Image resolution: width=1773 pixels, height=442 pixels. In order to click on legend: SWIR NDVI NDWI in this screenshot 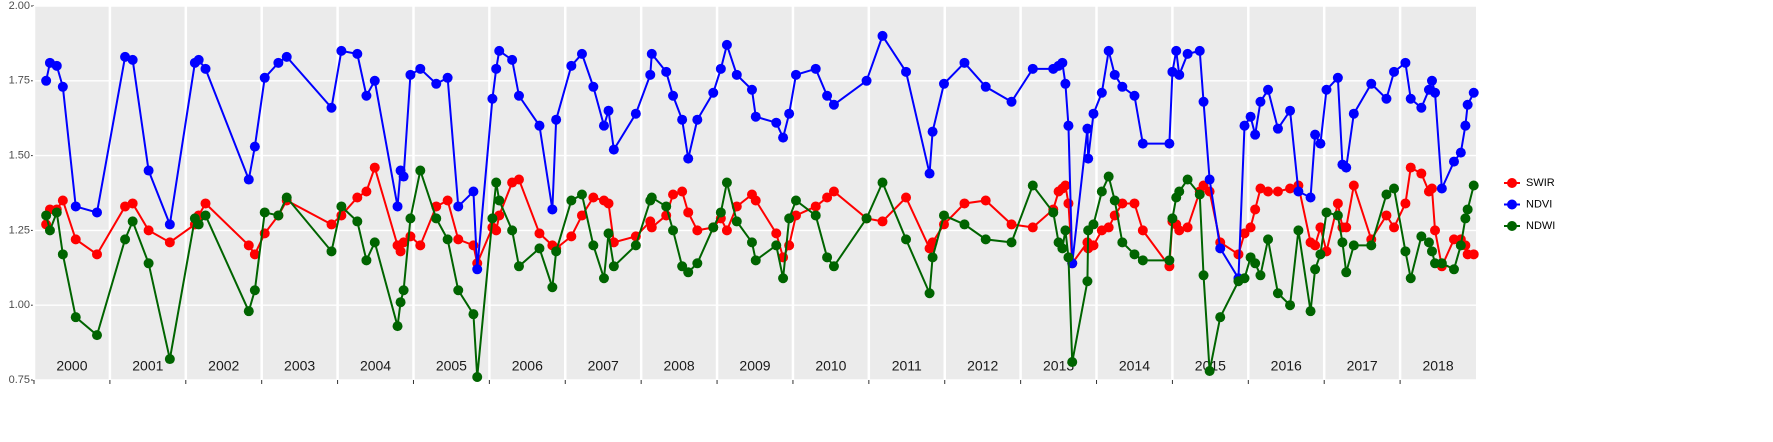, I will do `click(1529, 204)`.